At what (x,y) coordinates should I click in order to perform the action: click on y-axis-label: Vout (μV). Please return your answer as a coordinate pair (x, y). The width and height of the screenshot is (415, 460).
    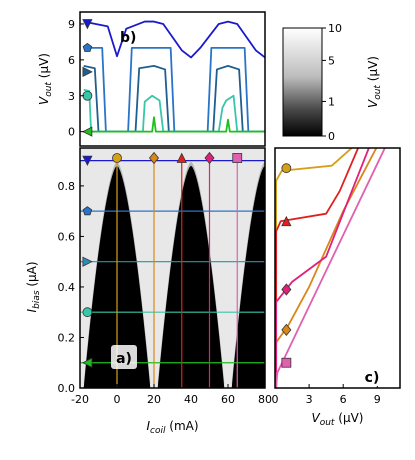
    Looking at the image, I should click on (45, 79).